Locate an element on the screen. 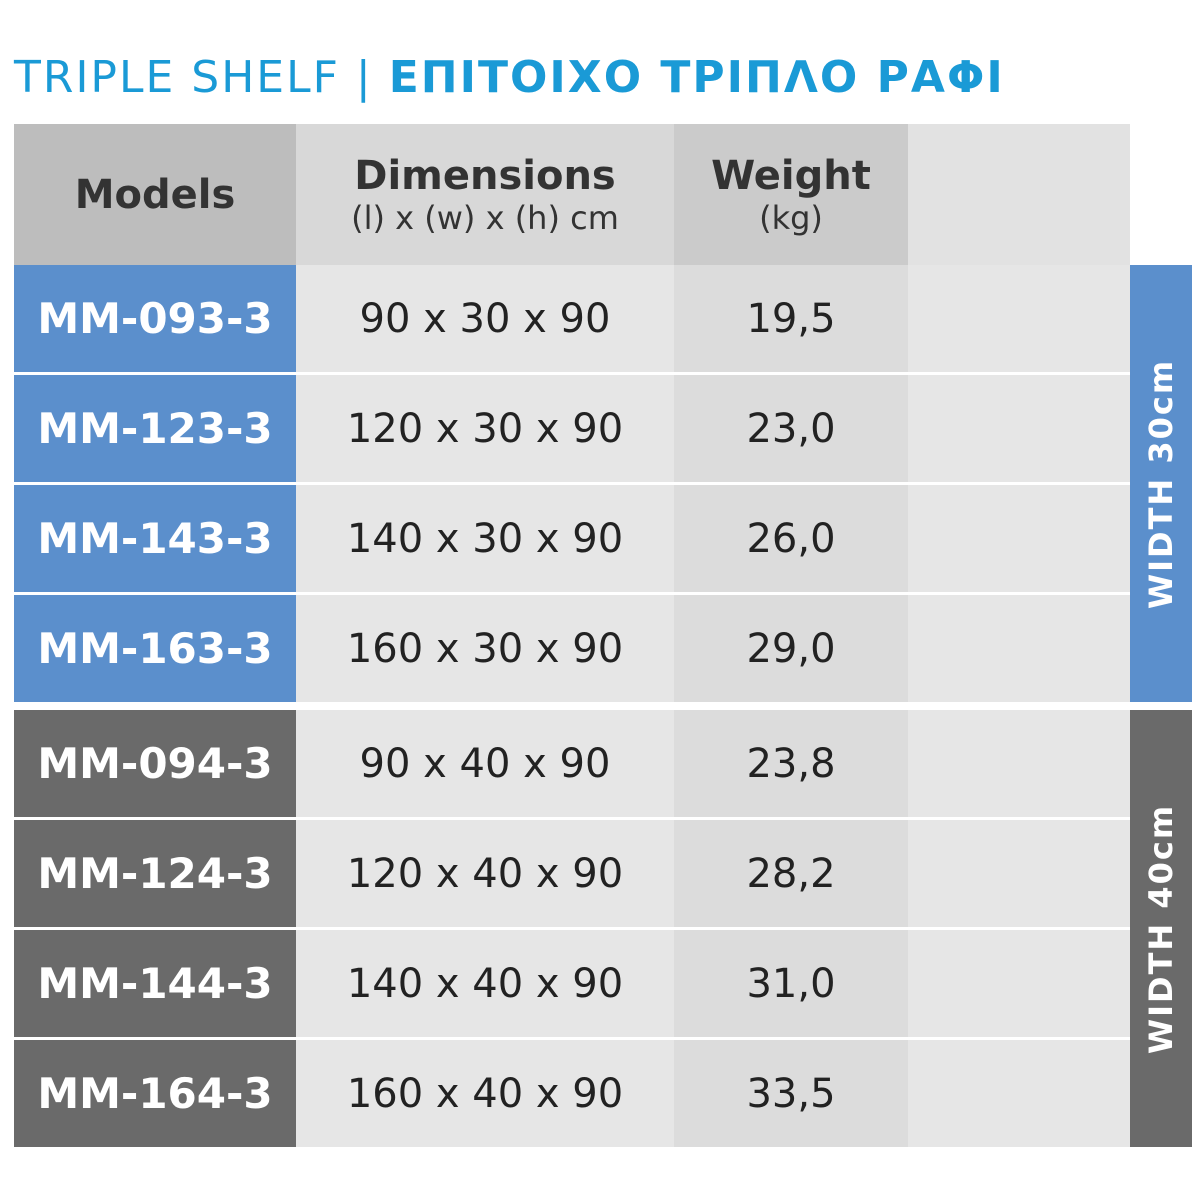 The height and width of the screenshot is (1200, 1200). header-empty is located at coordinates (1019, 194).